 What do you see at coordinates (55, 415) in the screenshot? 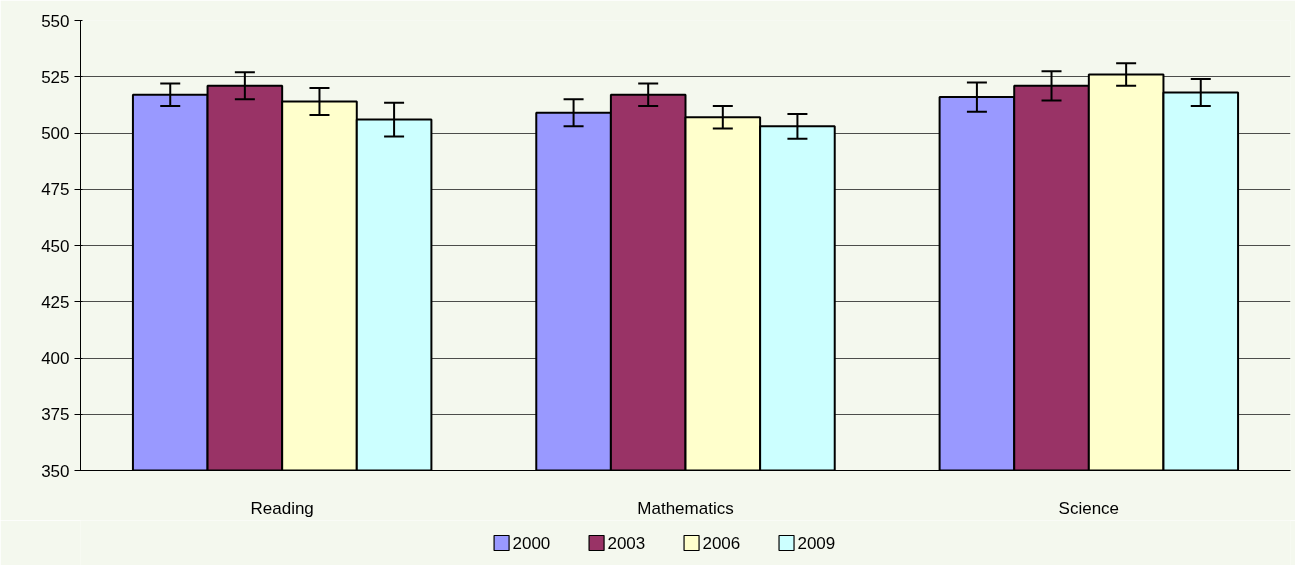
I see `y-tick-label: 375` at bounding box center [55, 415].